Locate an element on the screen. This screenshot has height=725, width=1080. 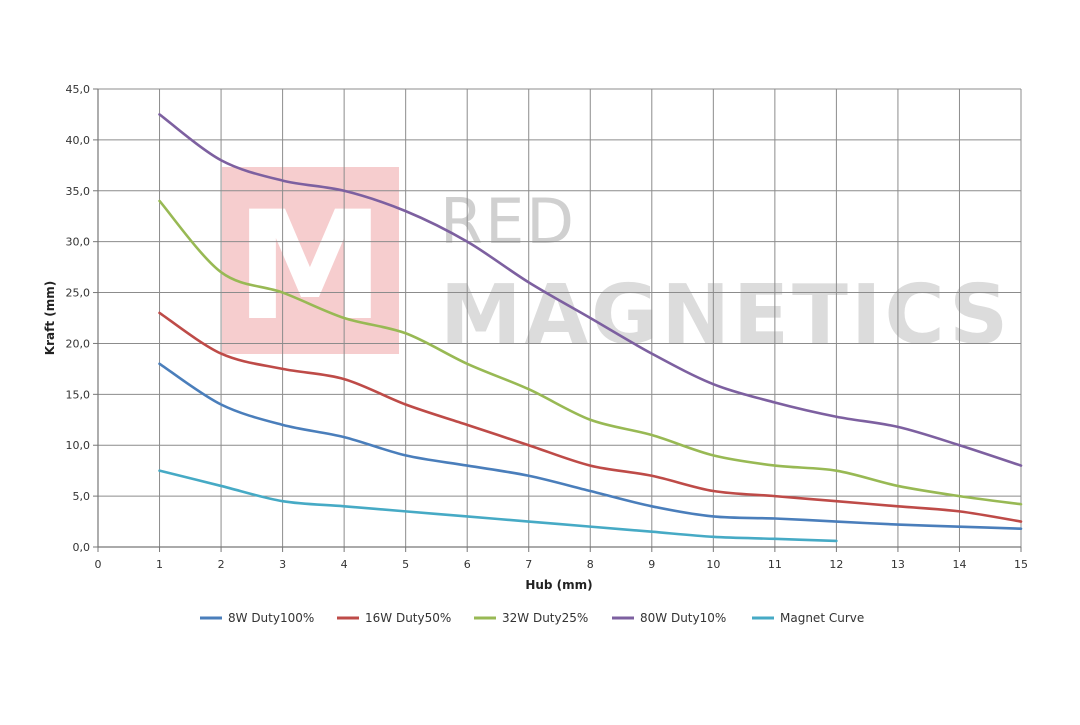
x-tick-label: 11 is located at coordinates (775, 564).